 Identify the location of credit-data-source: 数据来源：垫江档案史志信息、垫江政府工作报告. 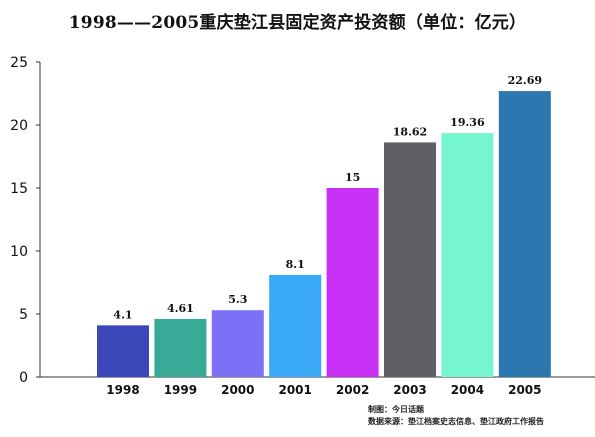
(456, 421).